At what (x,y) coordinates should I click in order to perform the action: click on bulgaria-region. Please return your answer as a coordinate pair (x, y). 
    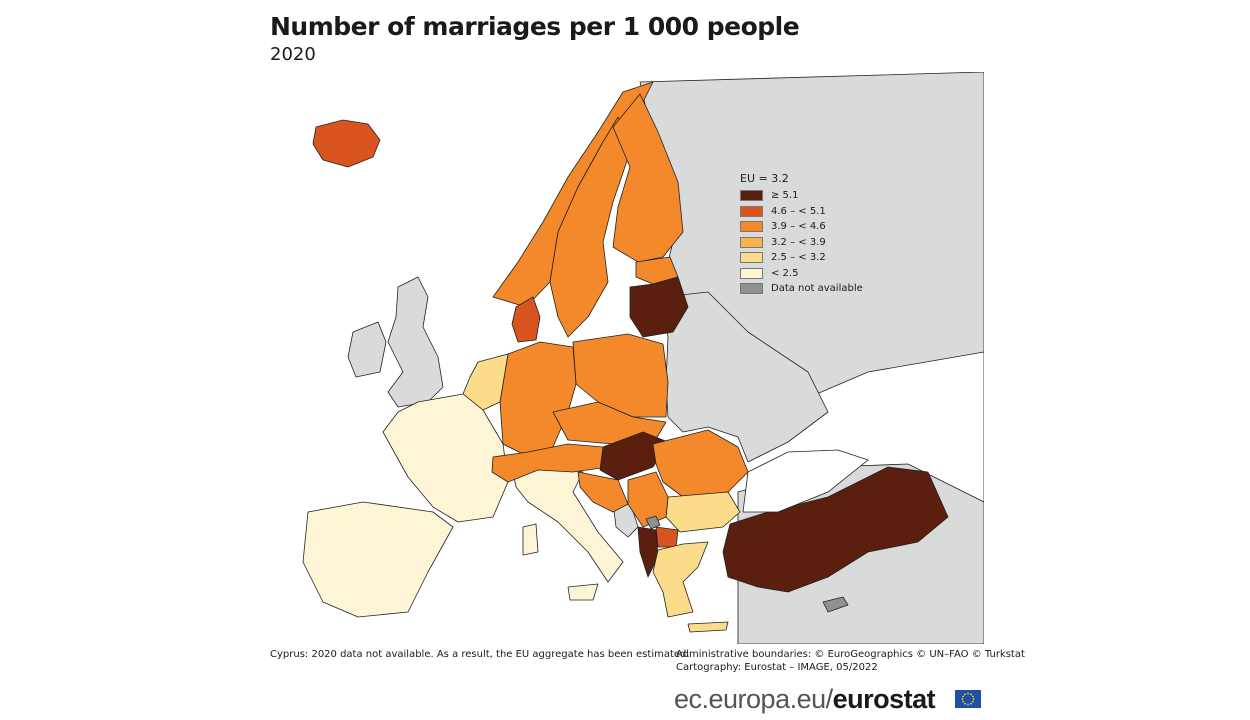
    Looking at the image, I should click on (703, 512).